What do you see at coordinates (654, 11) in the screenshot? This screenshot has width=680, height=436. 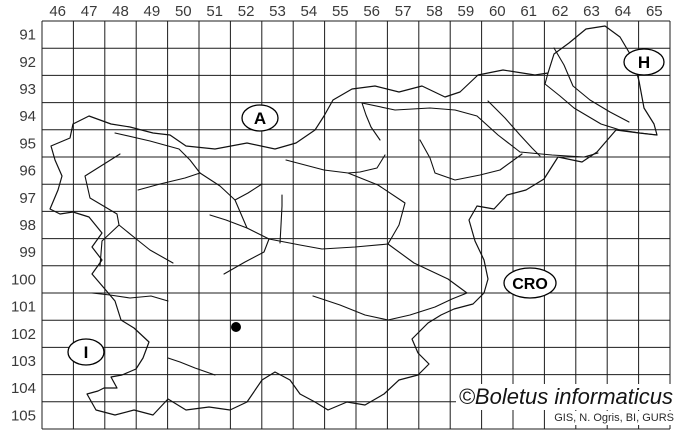 I see `col-label: 65` at bounding box center [654, 11].